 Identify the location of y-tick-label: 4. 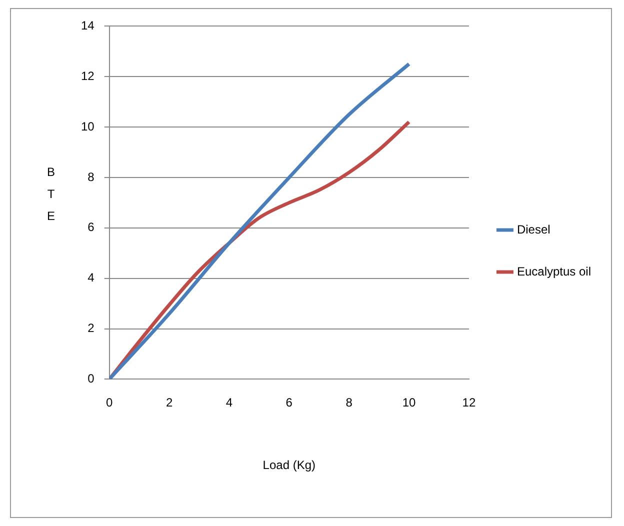
(91, 277).